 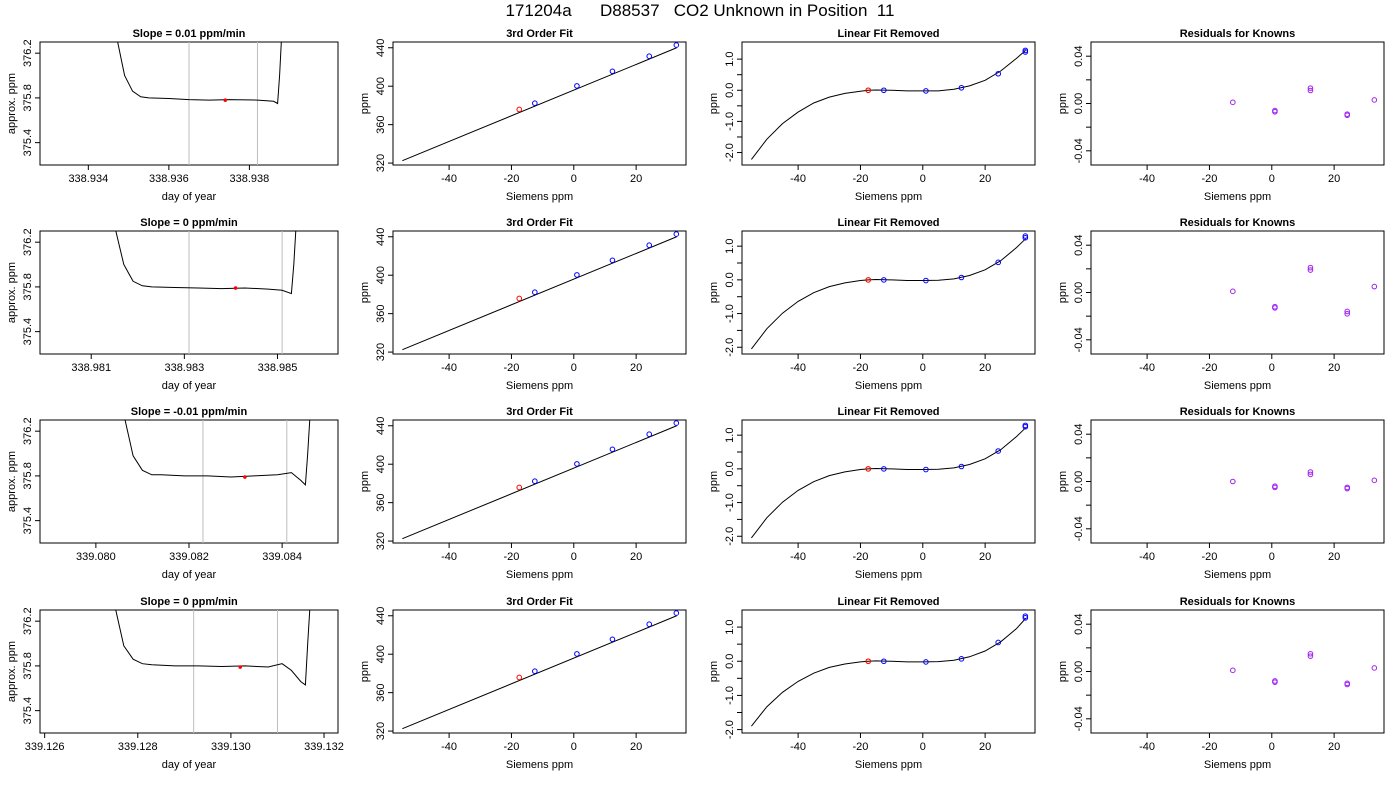 I want to click on chart-title: 3rd Order Fit, so click(x=539, y=602).